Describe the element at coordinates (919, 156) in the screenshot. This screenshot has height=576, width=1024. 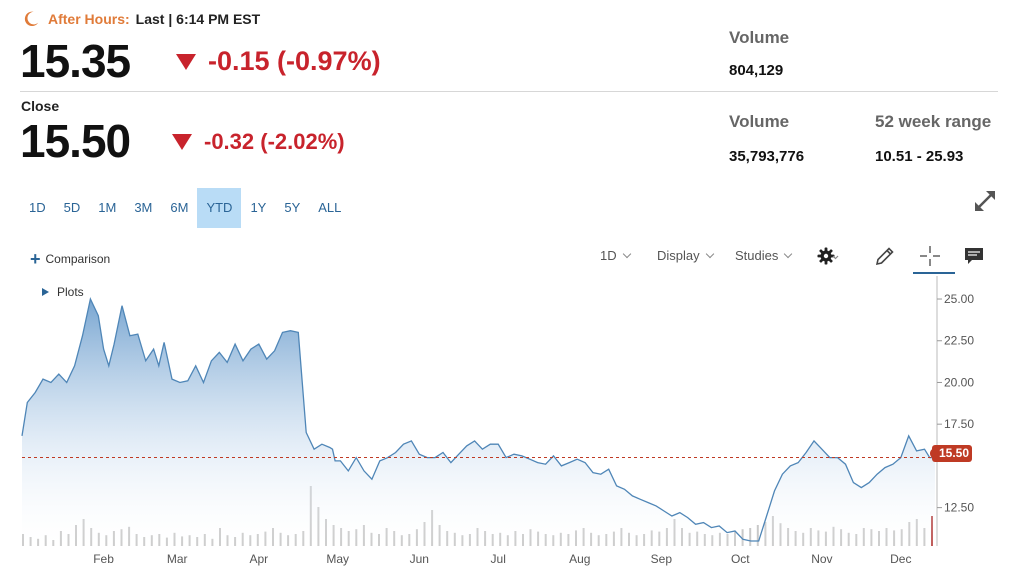
I see `week-range-value: 10.51 - 25.93` at that location.